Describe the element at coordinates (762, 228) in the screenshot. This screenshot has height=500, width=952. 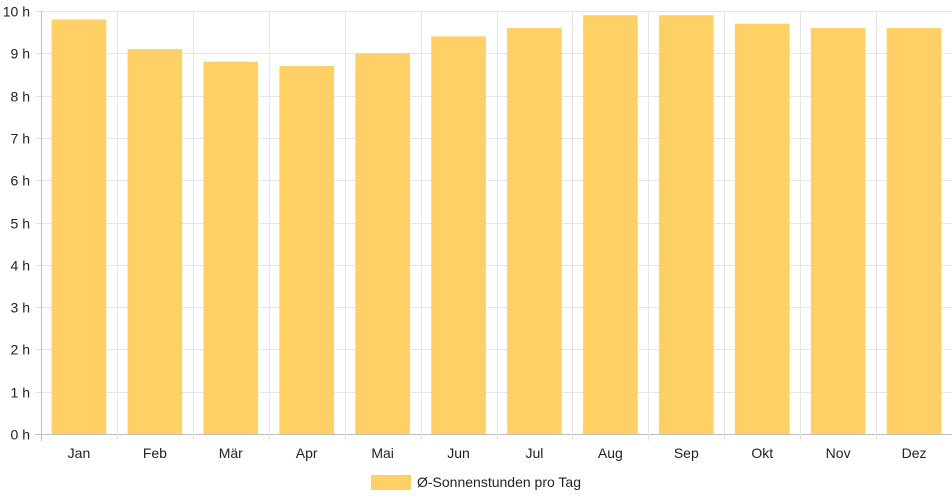
I see `bar-Okt` at that location.